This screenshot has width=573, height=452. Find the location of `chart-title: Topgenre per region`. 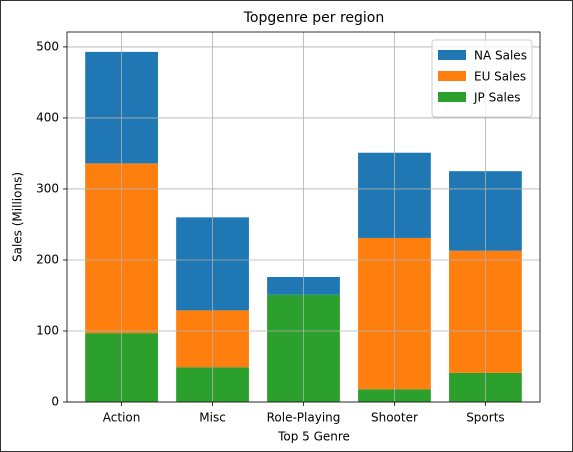

chart-title: Topgenre per region is located at coordinates (314, 18).